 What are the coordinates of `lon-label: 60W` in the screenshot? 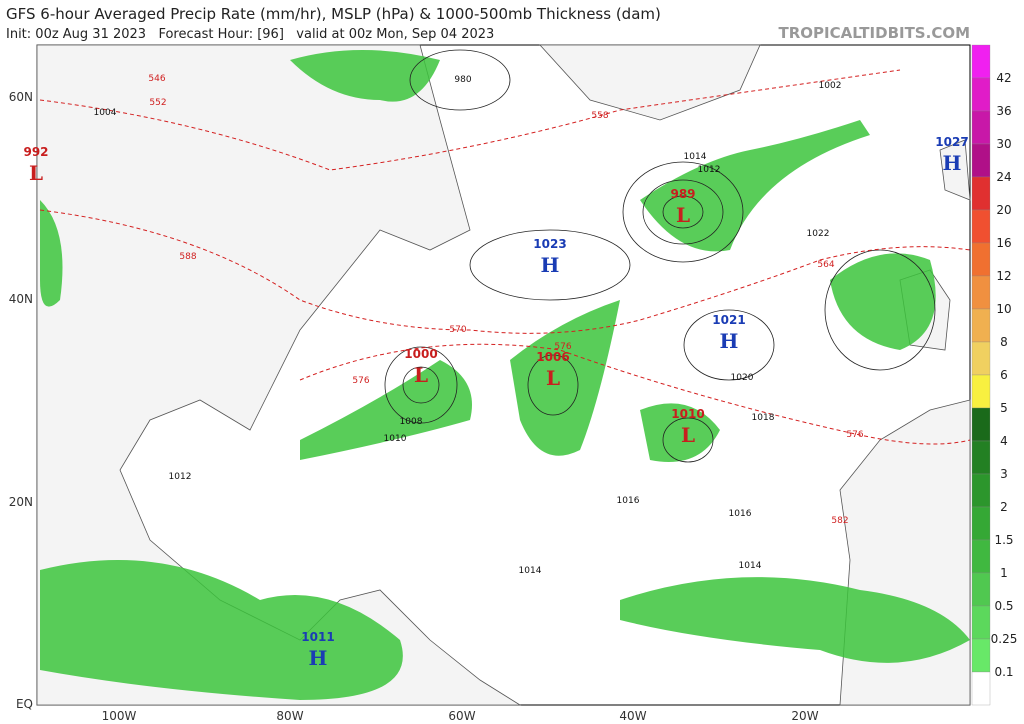 It's located at (461, 716).